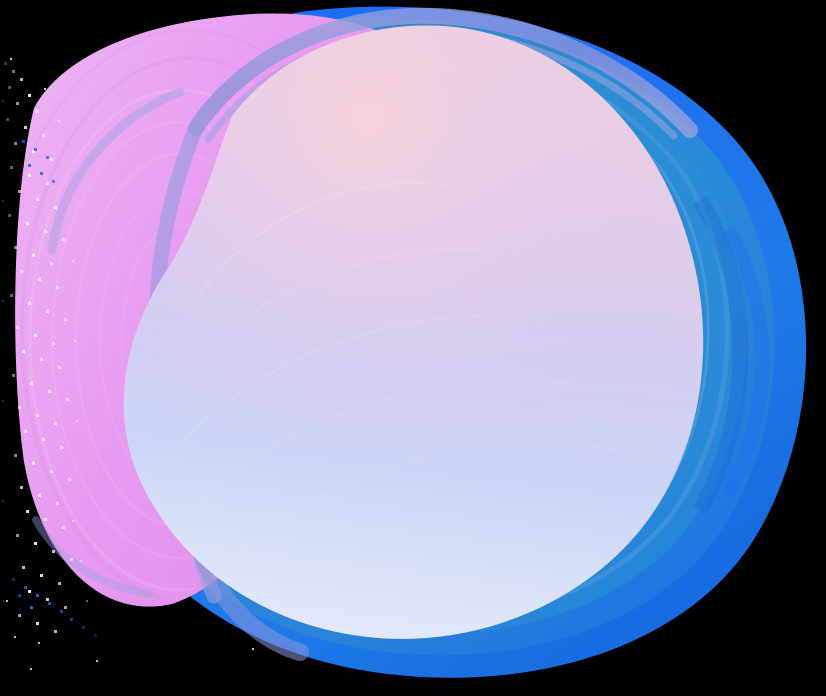  Describe the element at coordinates (49, 349) in the screenshot. I see `dither-speckle-edge` at that location.